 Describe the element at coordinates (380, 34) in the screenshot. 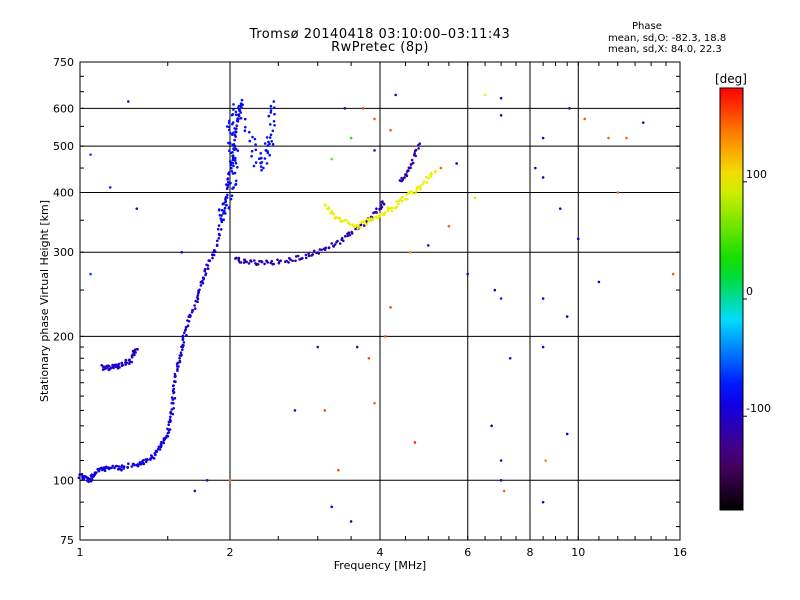

I see `chart-title: Tromsø 20140418 03:10:00–03:11:43` at that location.